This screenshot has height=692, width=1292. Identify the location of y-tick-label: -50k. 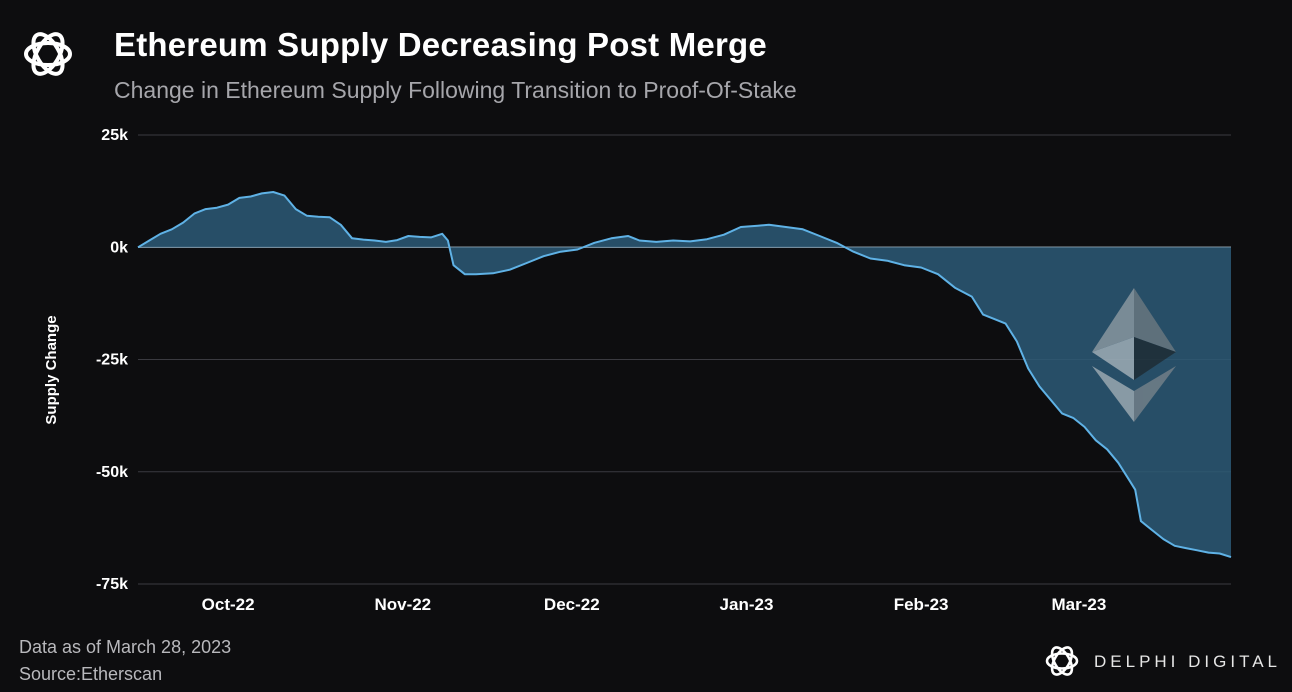
(112, 472).